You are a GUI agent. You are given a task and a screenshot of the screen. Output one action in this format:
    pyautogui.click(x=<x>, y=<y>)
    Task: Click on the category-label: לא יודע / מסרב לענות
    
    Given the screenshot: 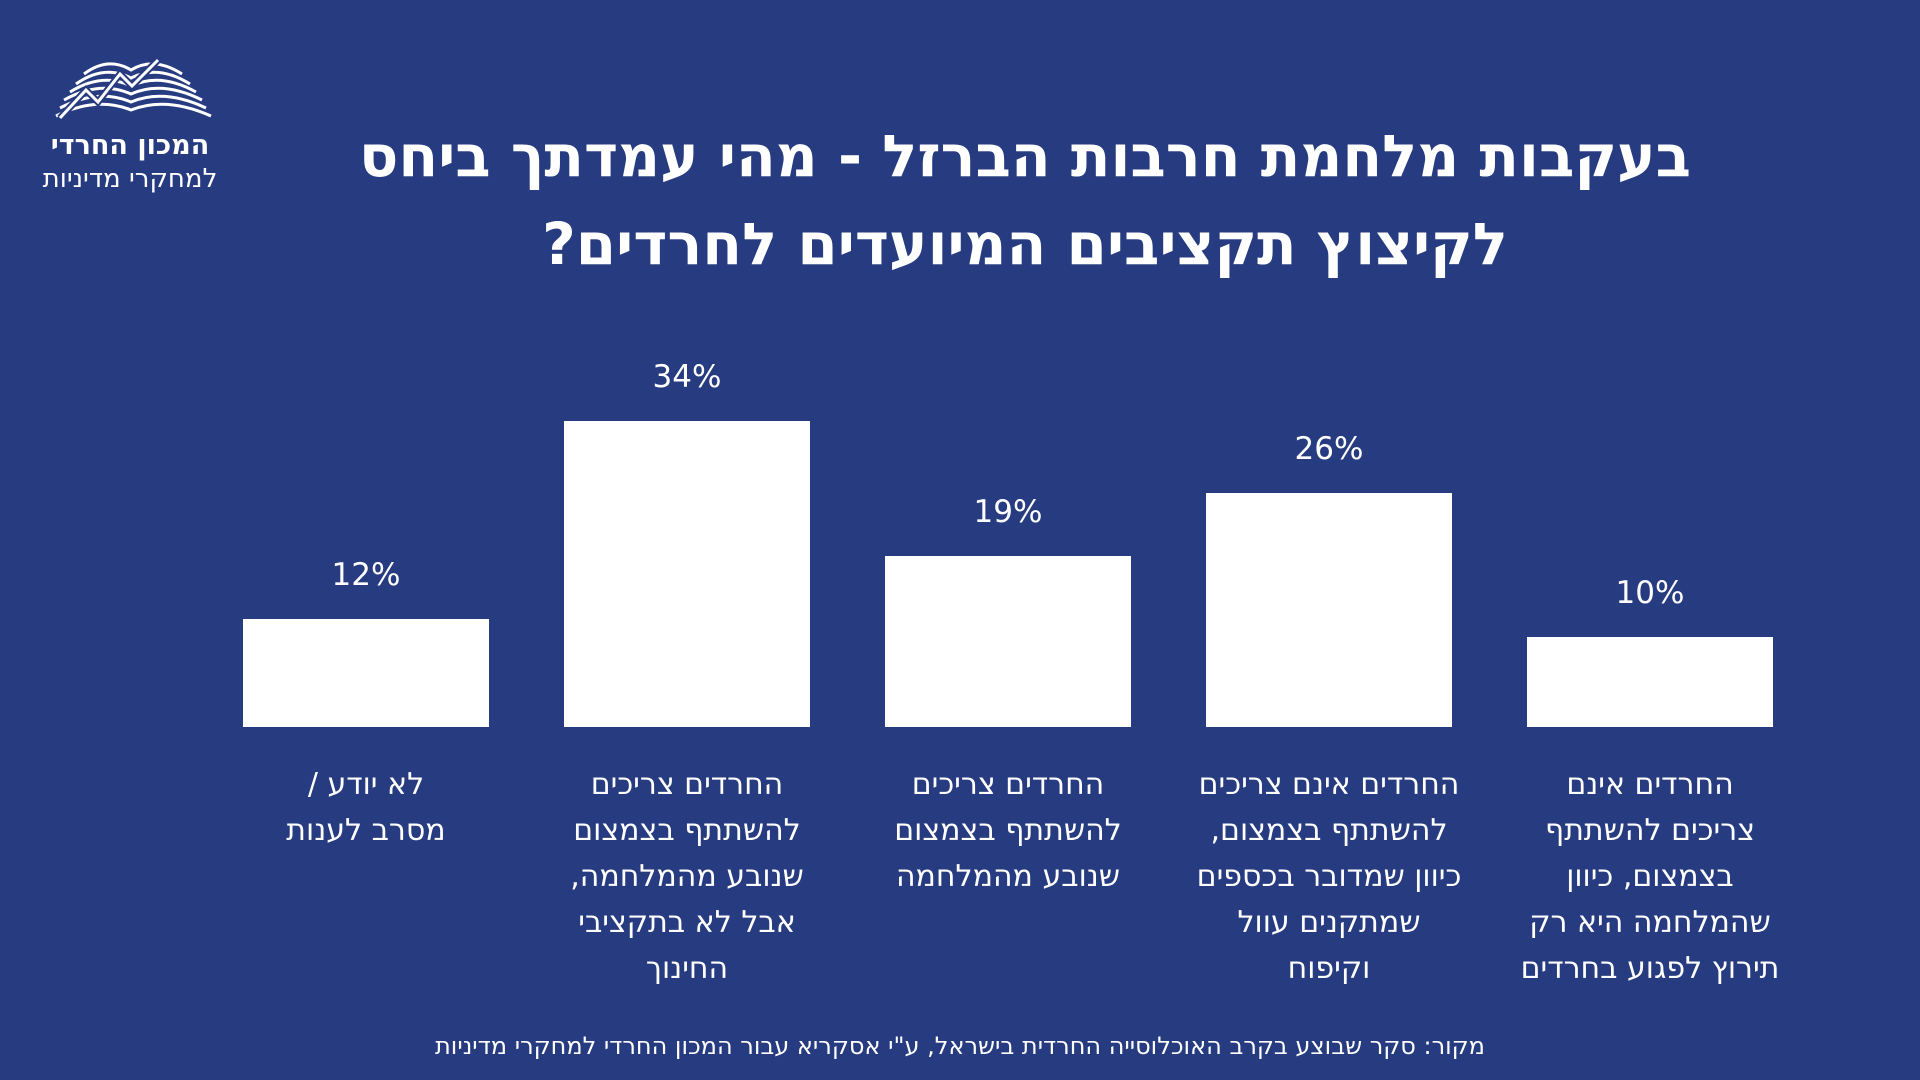 What is the action you would take?
    pyautogui.click(x=365, y=807)
    